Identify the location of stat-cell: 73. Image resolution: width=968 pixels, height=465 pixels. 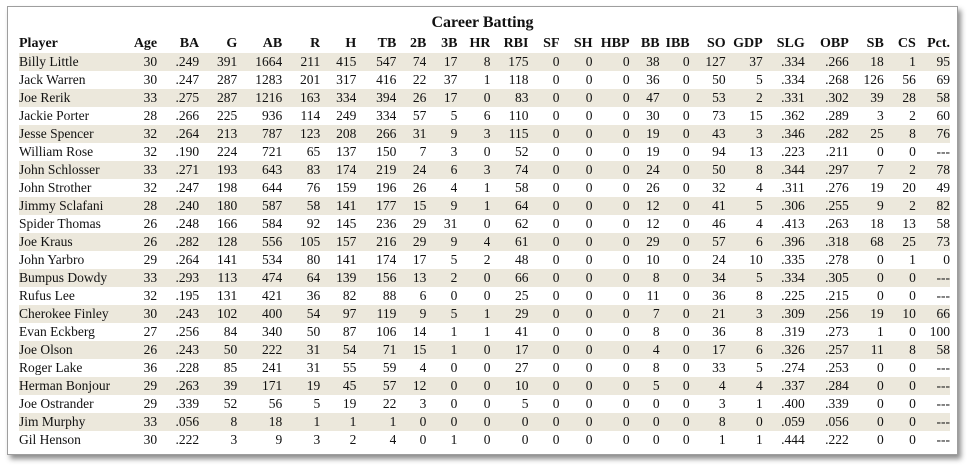
(943, 241).